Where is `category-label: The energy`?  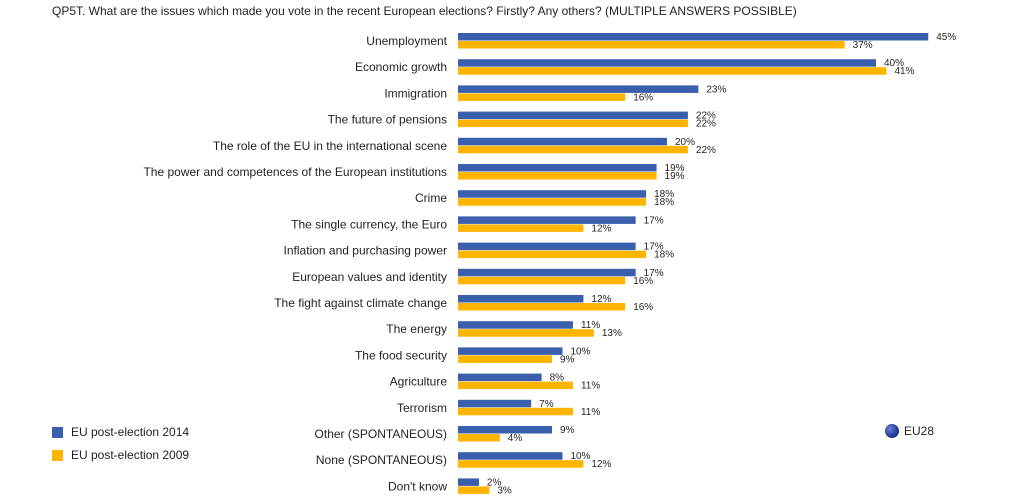
category-label: The energy is located at coordinates (416, 329).